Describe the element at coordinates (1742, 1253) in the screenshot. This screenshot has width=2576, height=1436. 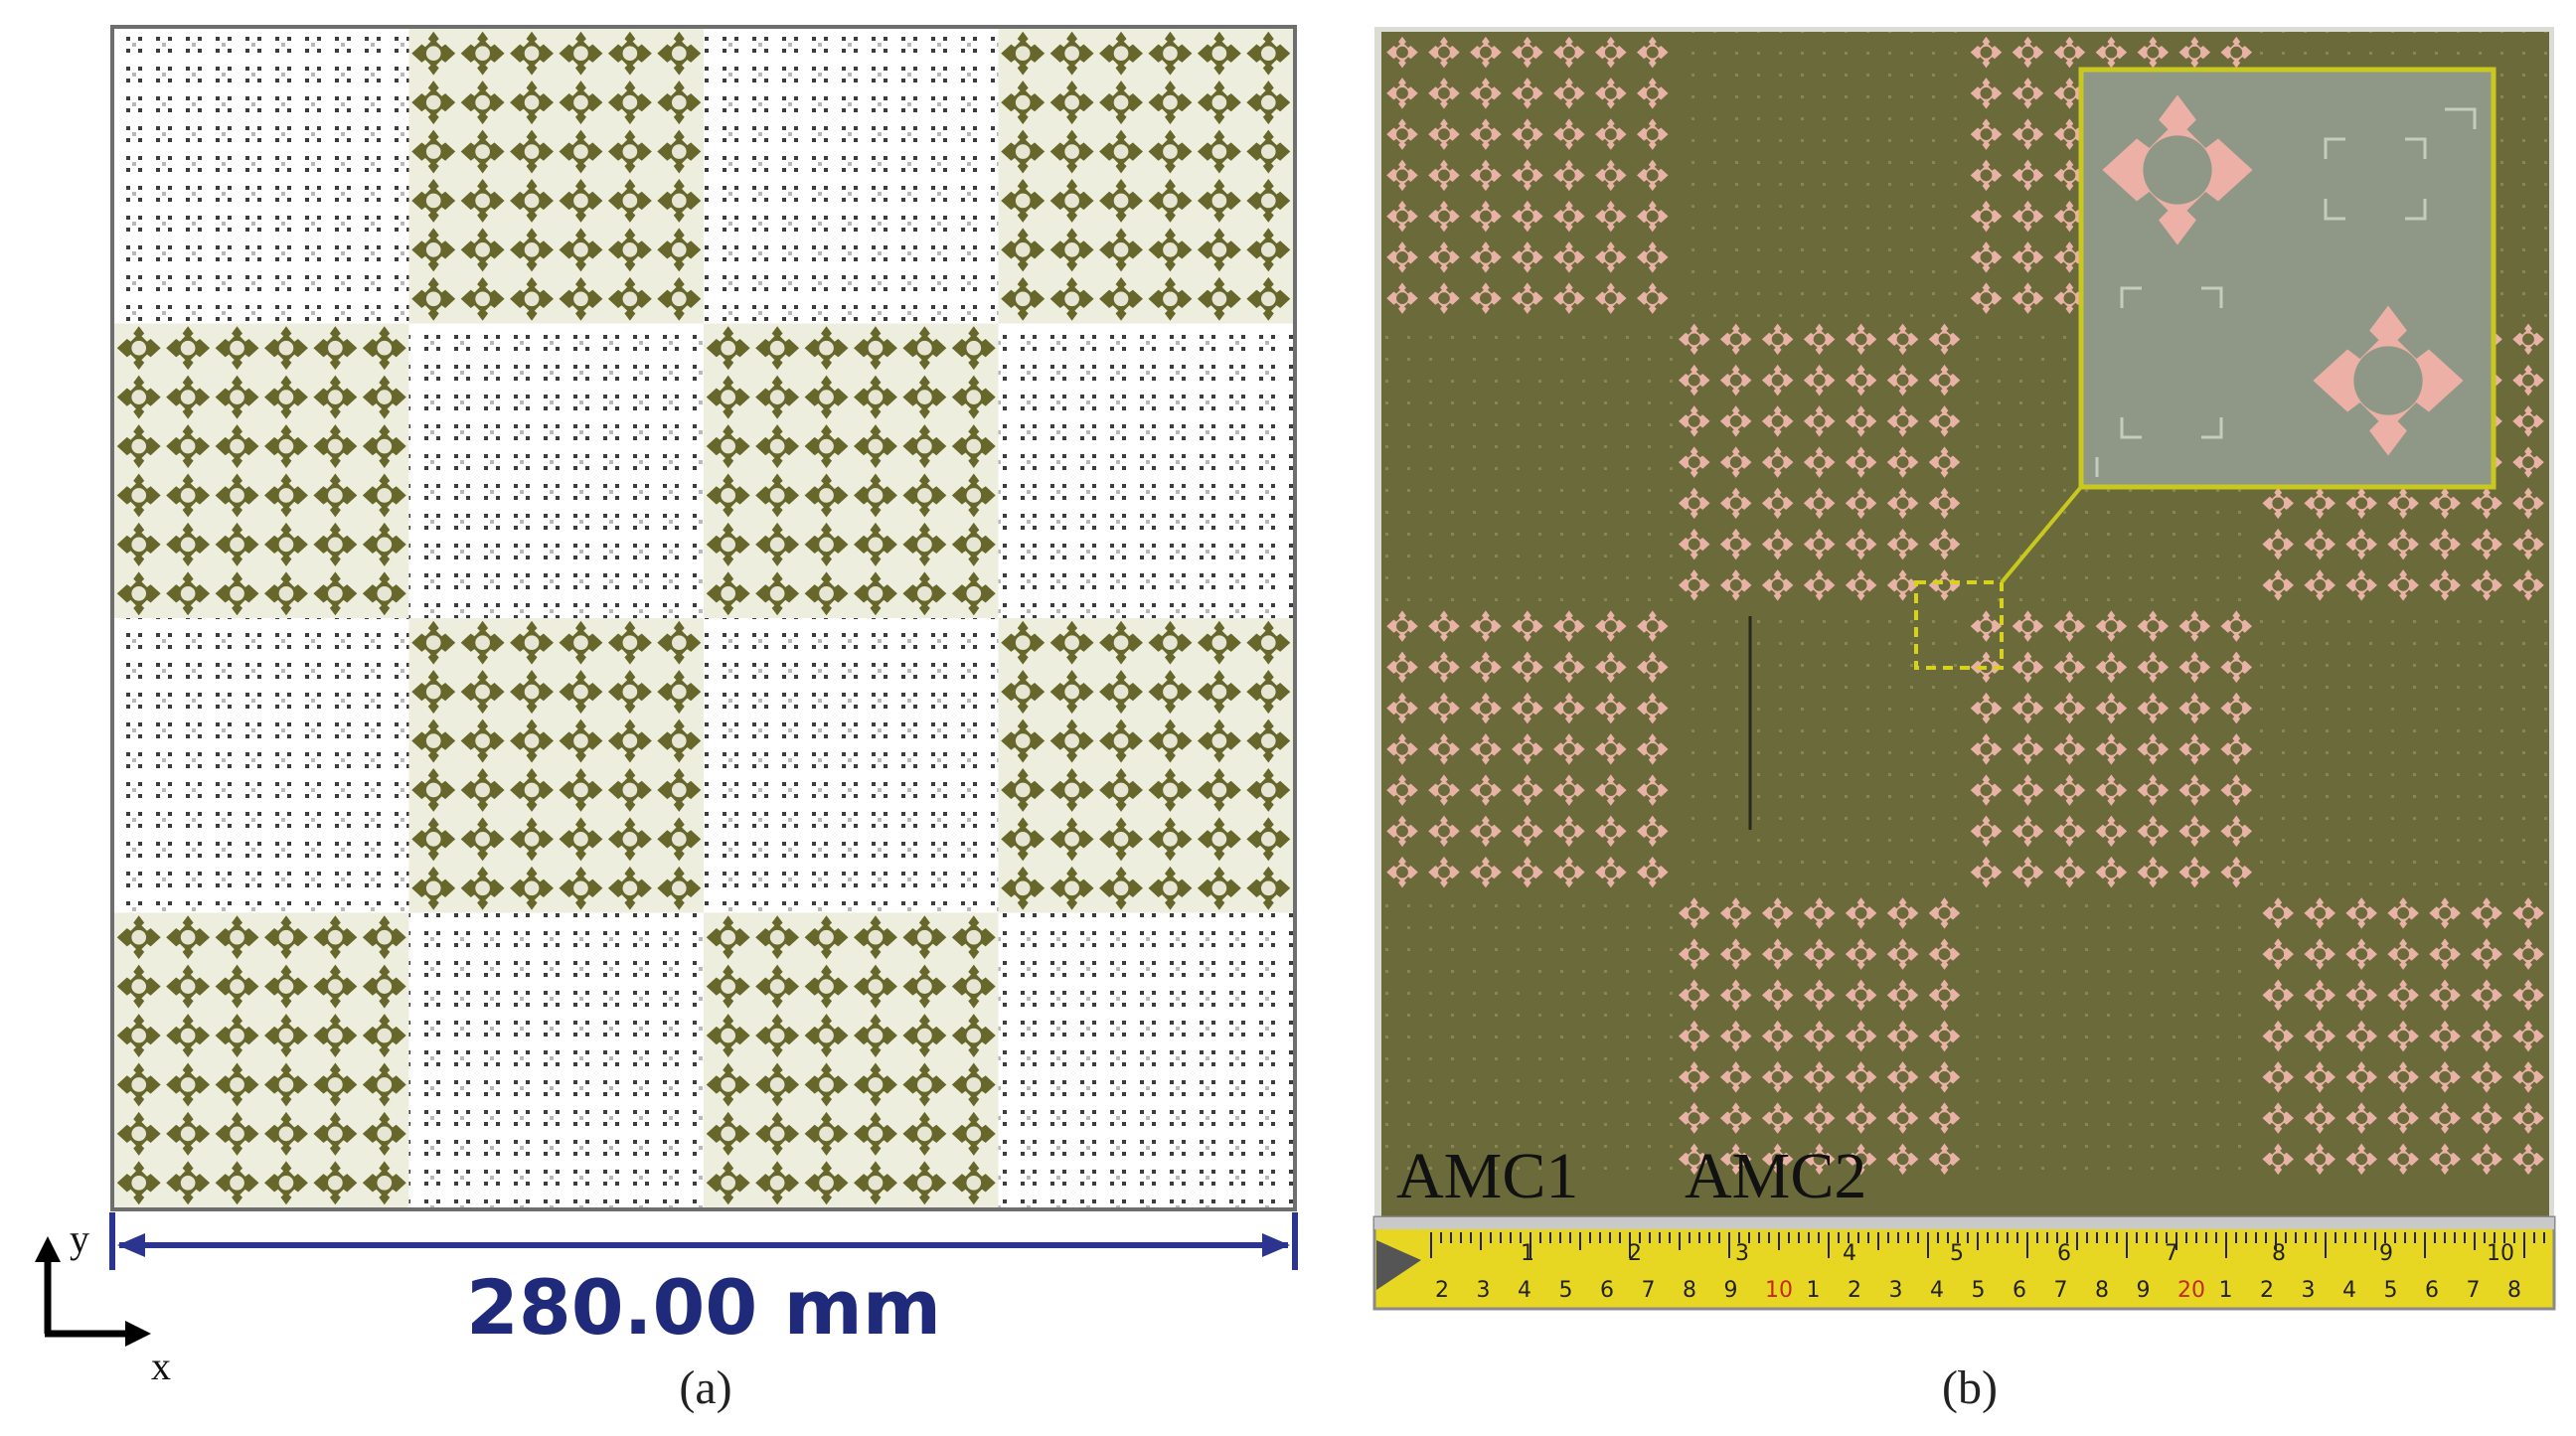
I see `ruler-cm-label: 3` at that location.